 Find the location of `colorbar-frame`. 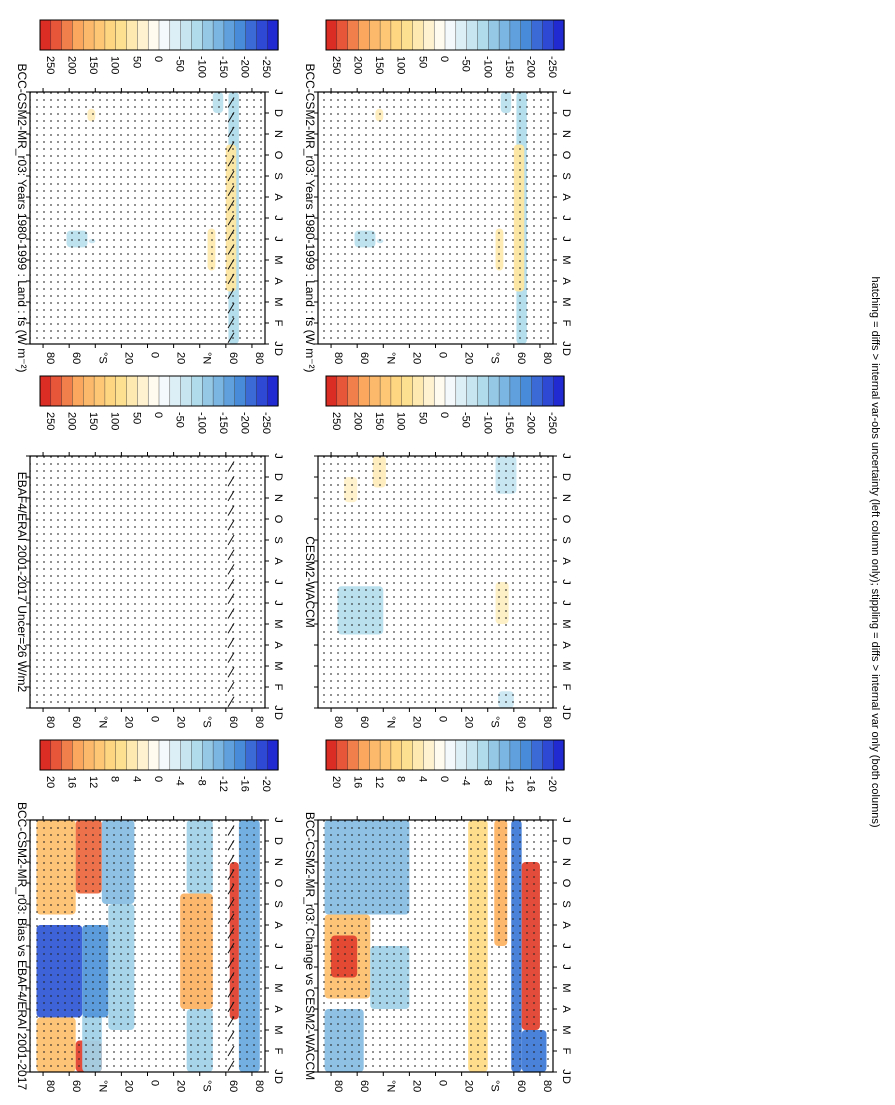

colorbar-frame is located at coordinates (445, 35).